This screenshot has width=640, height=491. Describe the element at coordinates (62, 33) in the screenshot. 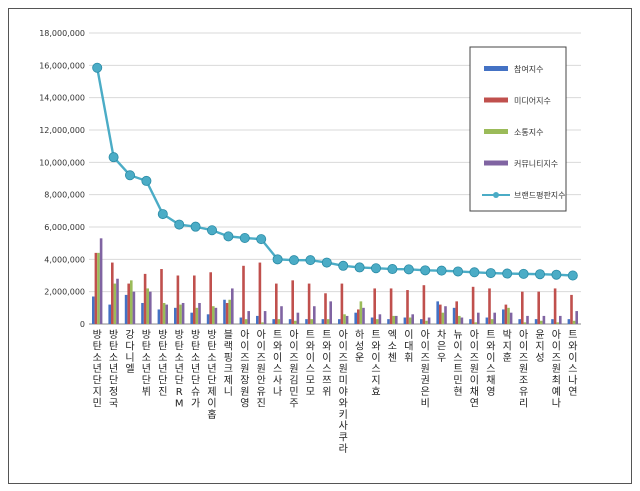

I see `y-tick-label: 18,000,000` at that location.